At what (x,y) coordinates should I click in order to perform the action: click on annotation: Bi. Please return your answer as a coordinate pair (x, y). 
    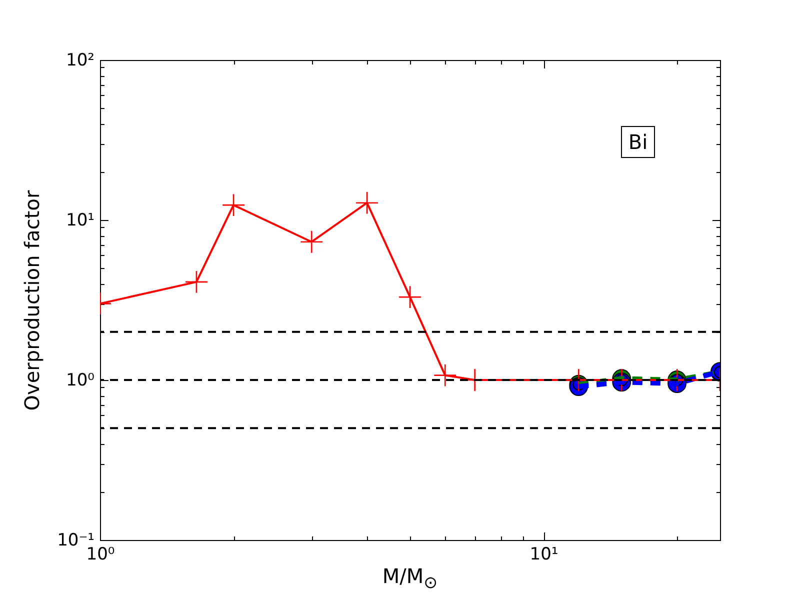
    Looking at the image, I should click on (638, 142).